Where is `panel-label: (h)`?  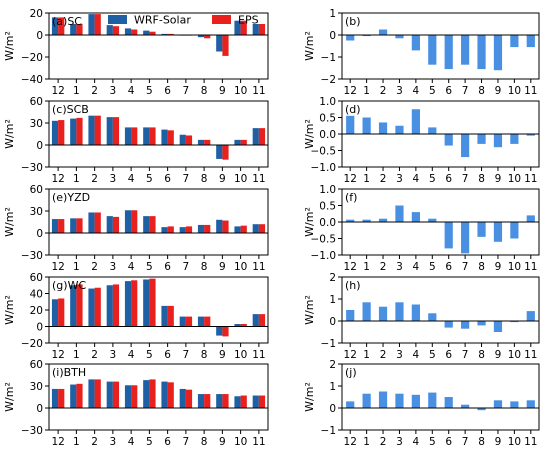
panel-label: (h) is located at coordinates (353, 285).